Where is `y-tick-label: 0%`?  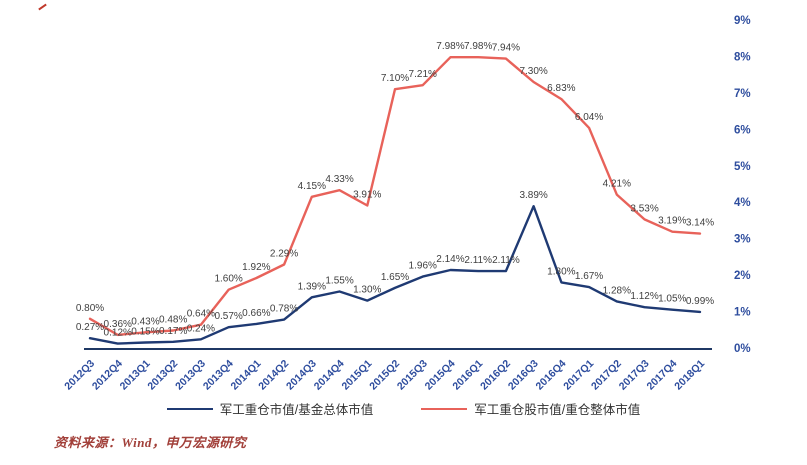
y-tick-label: 0% is located at coordinates (742, 349).